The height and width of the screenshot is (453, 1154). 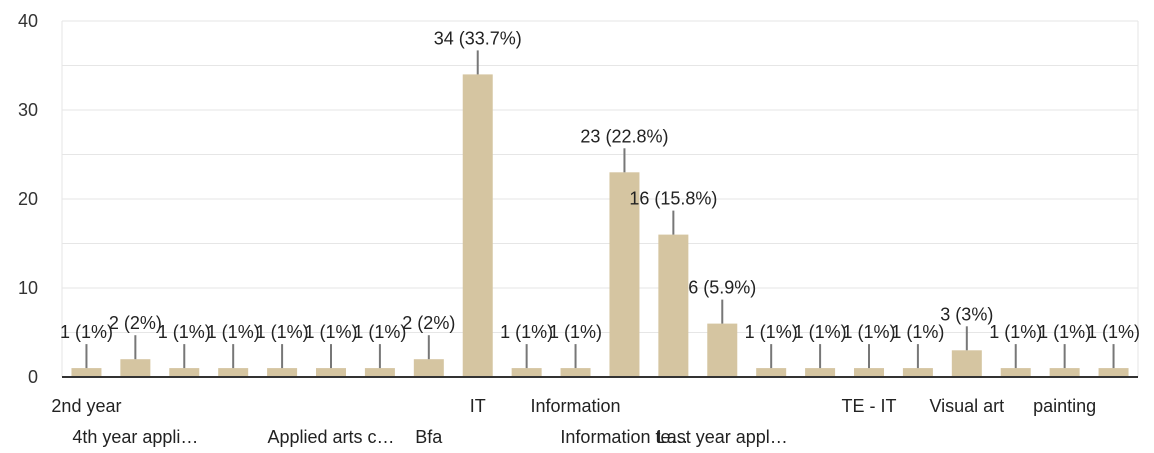 What do you see at coordinates (28, 21) in the screenshot?
I see `y-tick-label: 40` at bounding box center [28, 21].